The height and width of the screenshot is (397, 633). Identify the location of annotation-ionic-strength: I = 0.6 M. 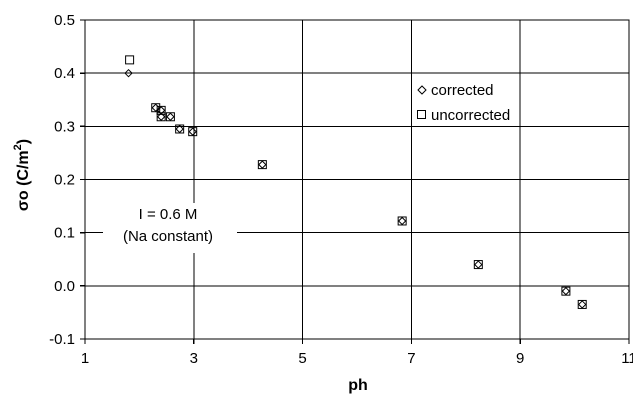
(168, 214).